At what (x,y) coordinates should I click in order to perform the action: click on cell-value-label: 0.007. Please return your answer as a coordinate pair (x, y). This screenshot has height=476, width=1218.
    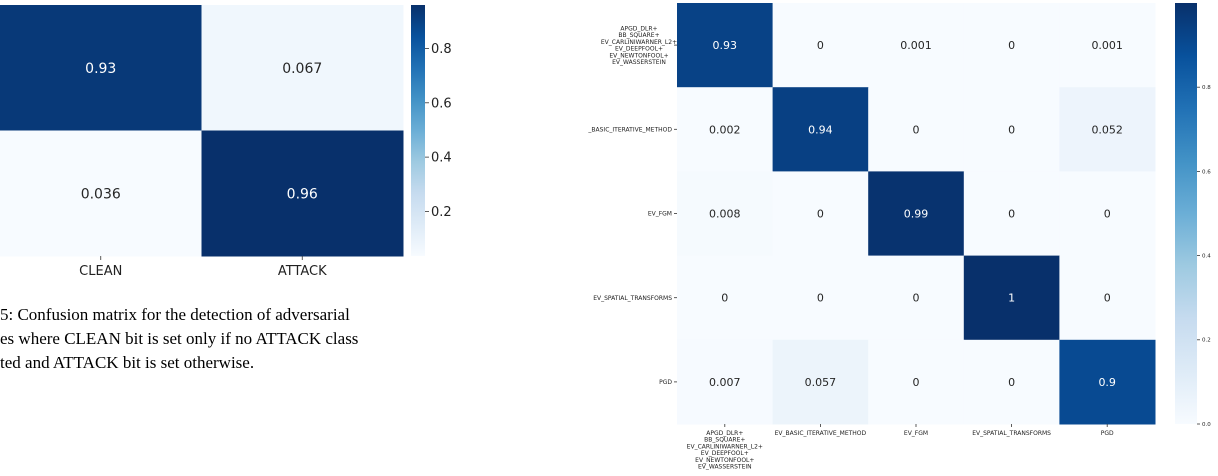
    Looking at the image, I should click on (725, 382).